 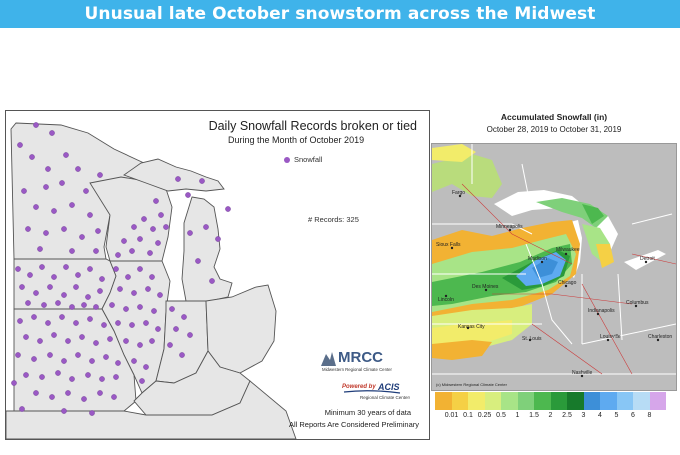 I want to click on city-label: Louisville, so click(x=610, y=337).